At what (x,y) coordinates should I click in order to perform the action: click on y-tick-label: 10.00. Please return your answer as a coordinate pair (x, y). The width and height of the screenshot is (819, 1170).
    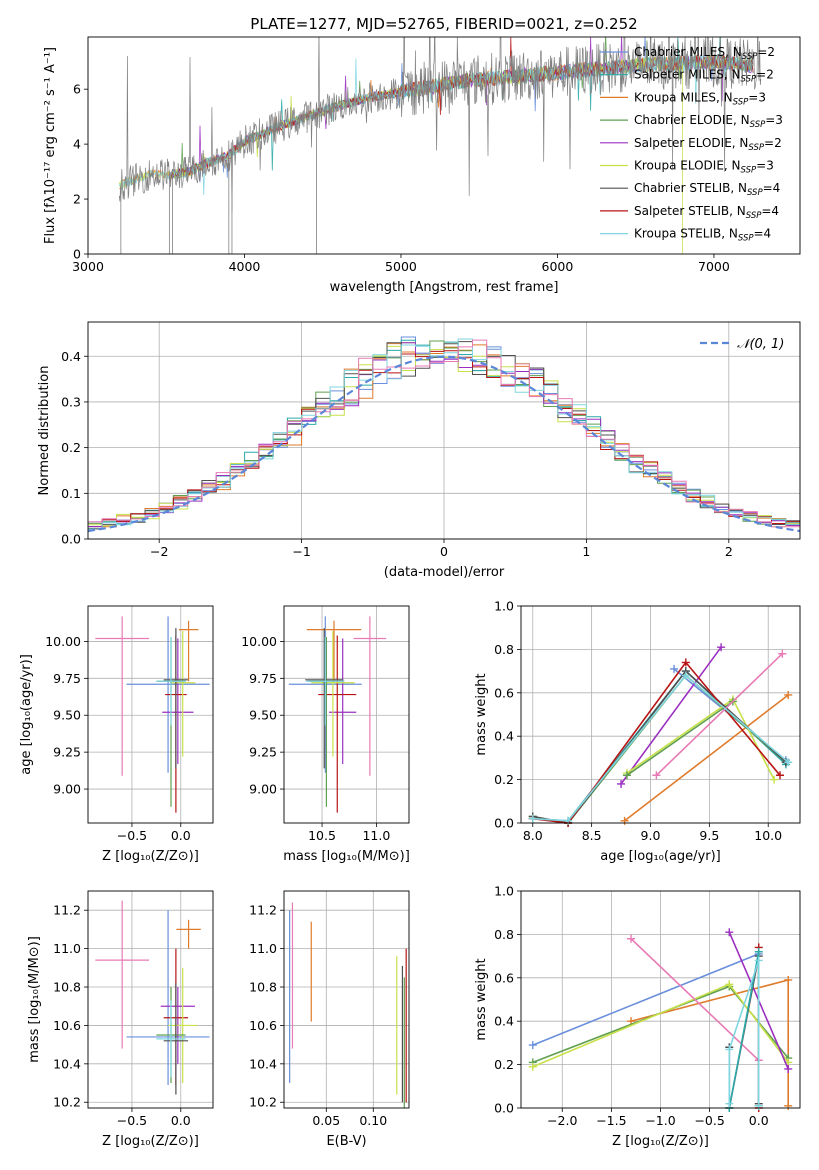
    Looking at the image, I should click on (63, 641).